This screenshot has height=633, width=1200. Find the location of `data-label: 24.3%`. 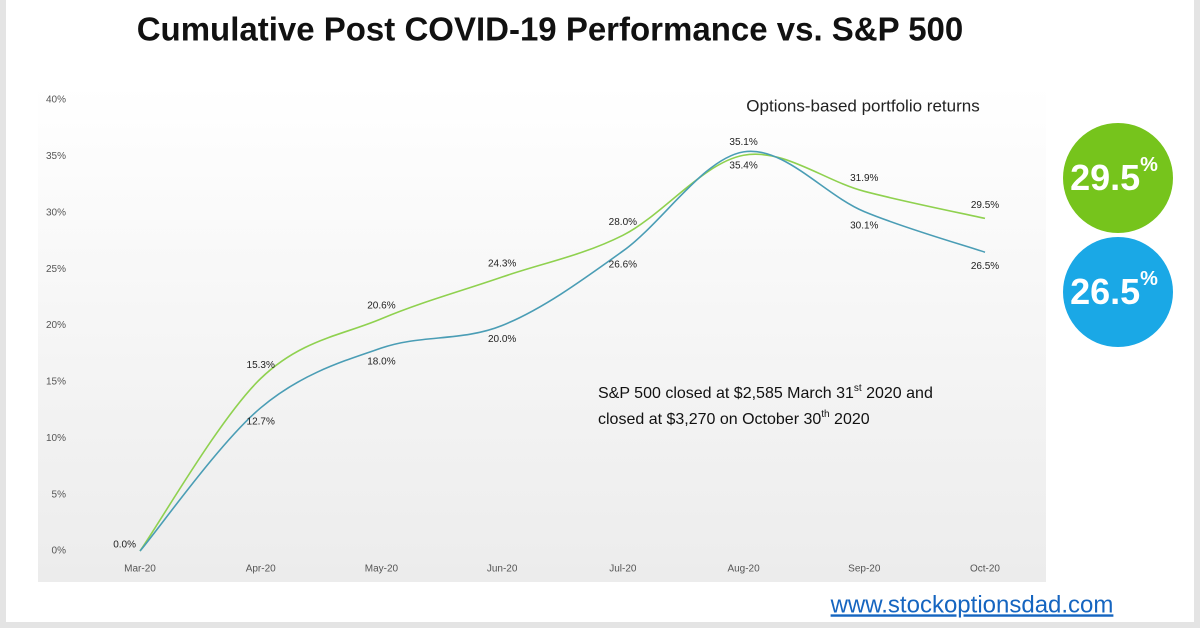

data-label: 24.3% is located at coordinates (502, 264).